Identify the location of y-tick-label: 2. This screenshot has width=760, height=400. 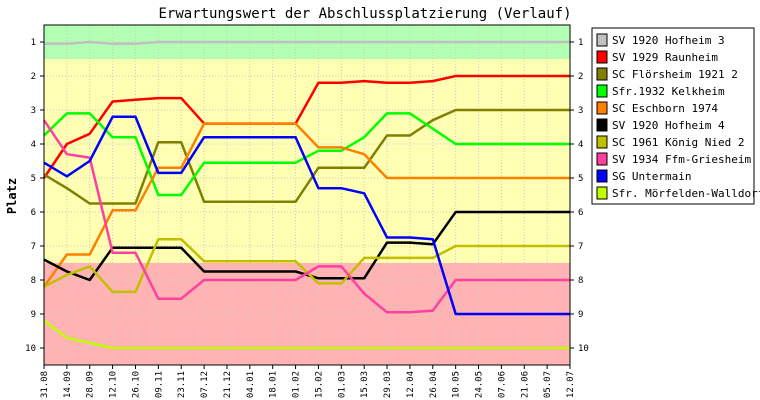
(33, 77).